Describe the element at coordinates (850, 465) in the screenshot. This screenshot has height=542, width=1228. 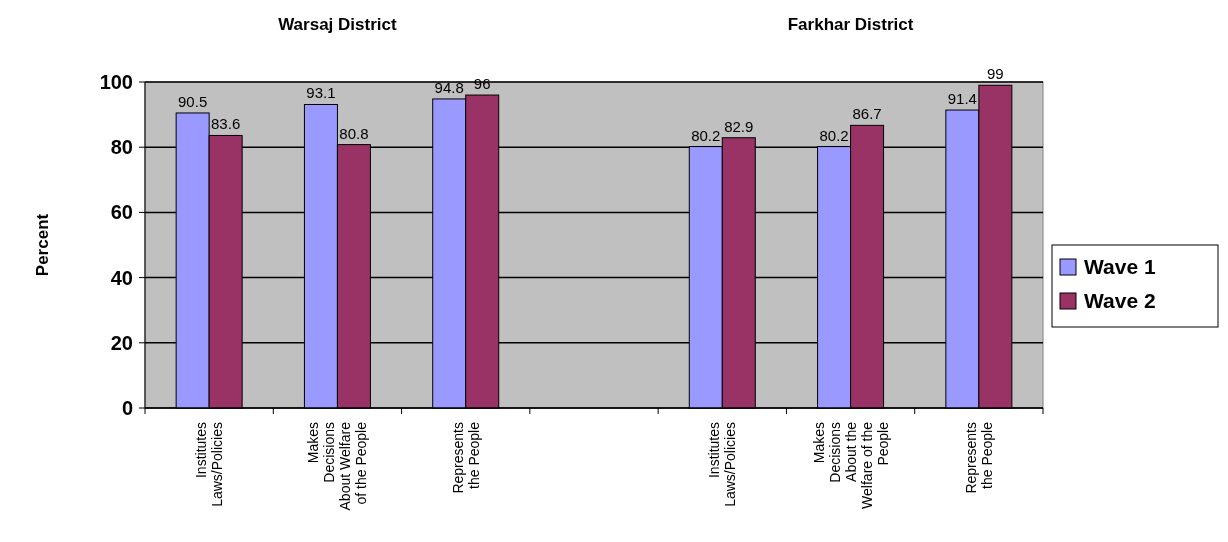
I see `x-tick-label: Makes Decisions About the Welfare of the People` at that location.